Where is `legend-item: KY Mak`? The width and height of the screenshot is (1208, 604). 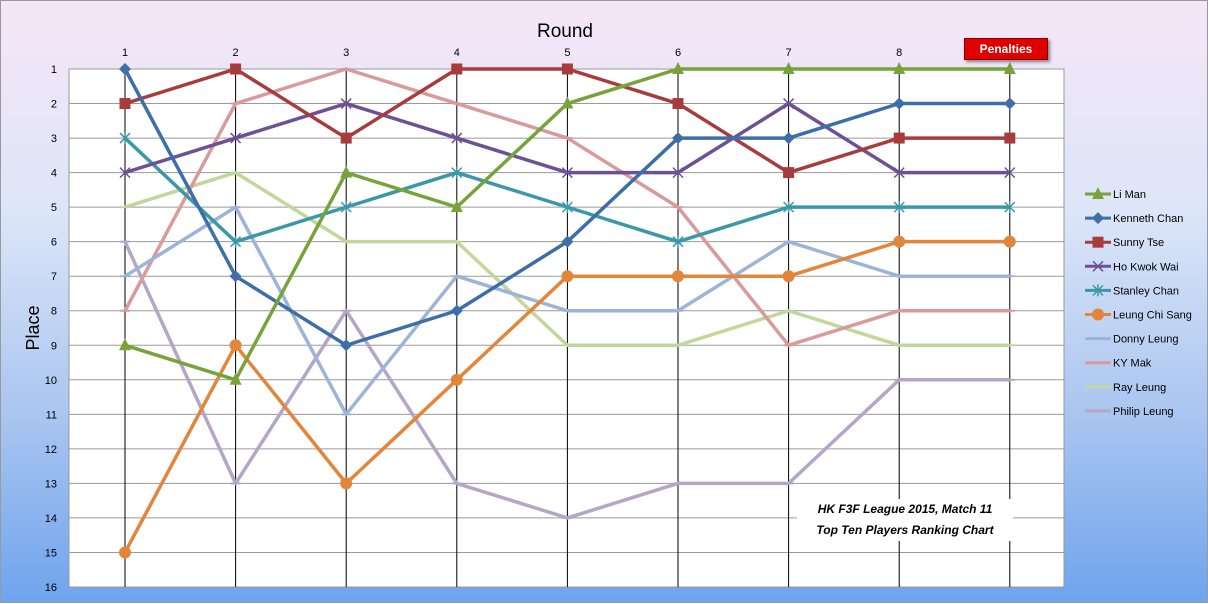 legend-item: KY Mak is located at coordinates (1118, 364).